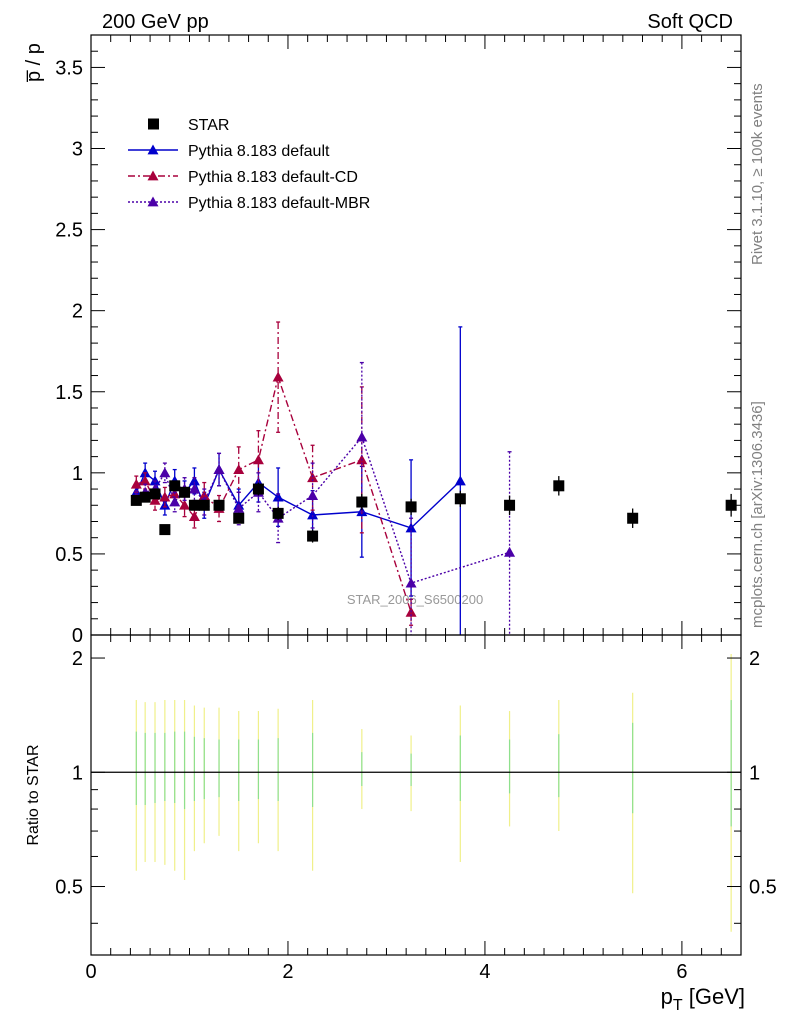  Describe the element at coordinates (714, 996) in the screenshot. I see `x-axis-label-unit: [GeV]` at that location.